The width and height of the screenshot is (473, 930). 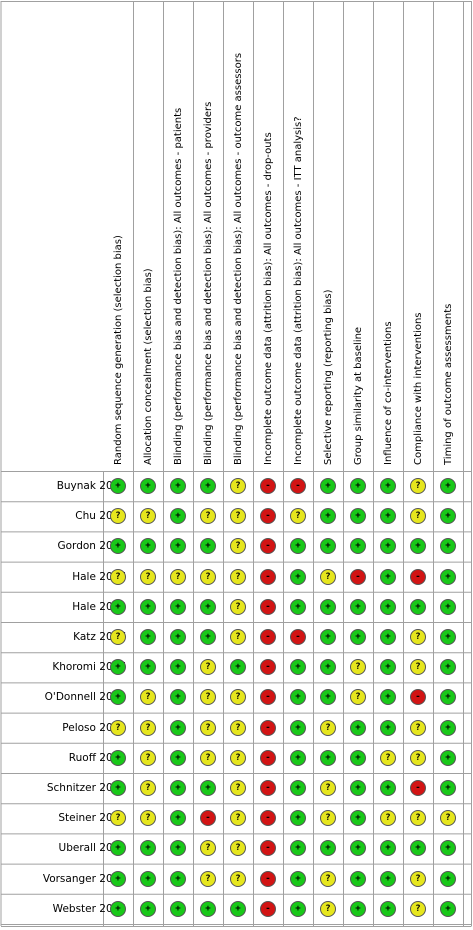 I want to click on column-header: Timing of outcome assessments, so click(x=448, y=384).